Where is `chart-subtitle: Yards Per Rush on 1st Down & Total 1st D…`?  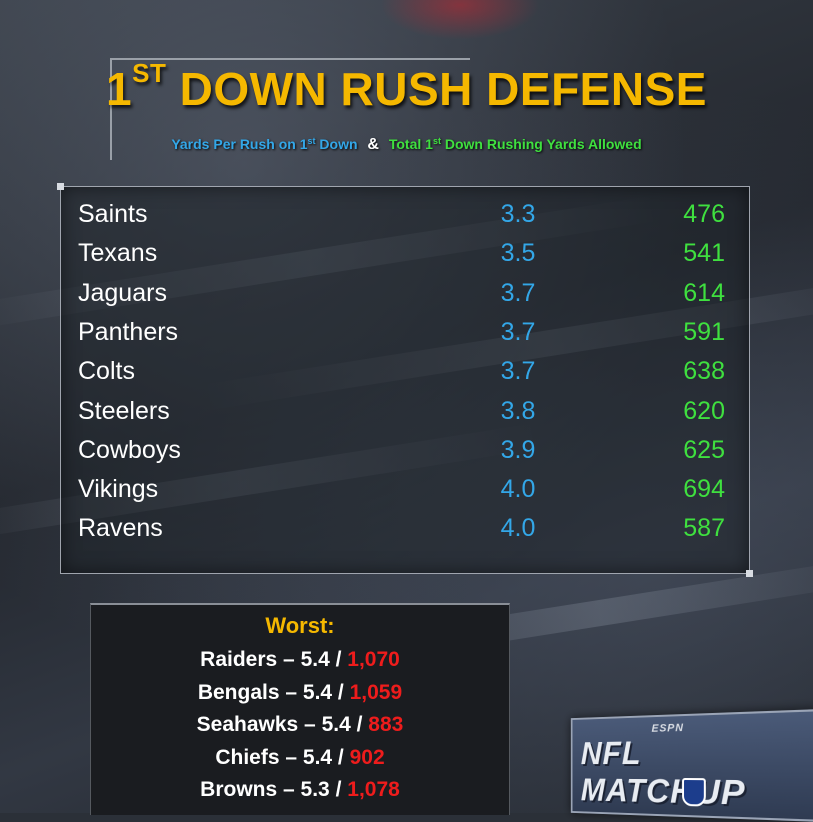 chart-subtitle: Yards Per Rush on 1st Down & Total 1st D… is located at coordinates (406, 145).